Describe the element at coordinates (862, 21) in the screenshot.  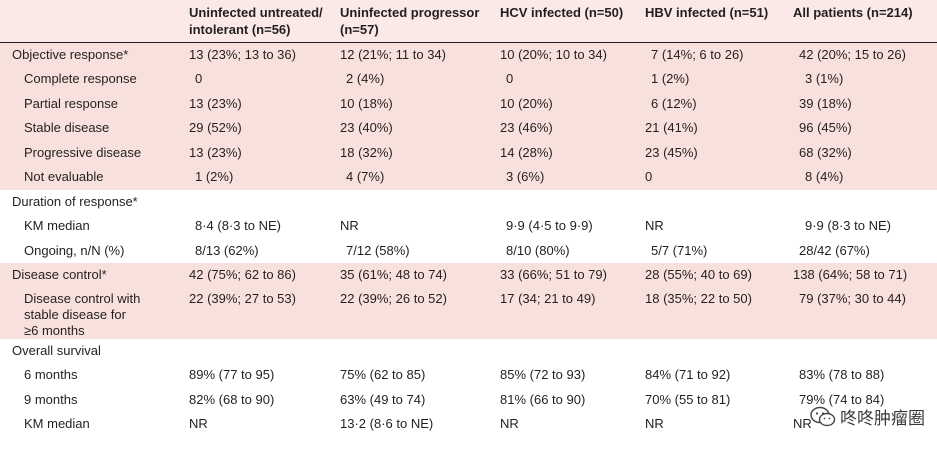
I see `header-all-patients: All patients (n=214)` at that location.